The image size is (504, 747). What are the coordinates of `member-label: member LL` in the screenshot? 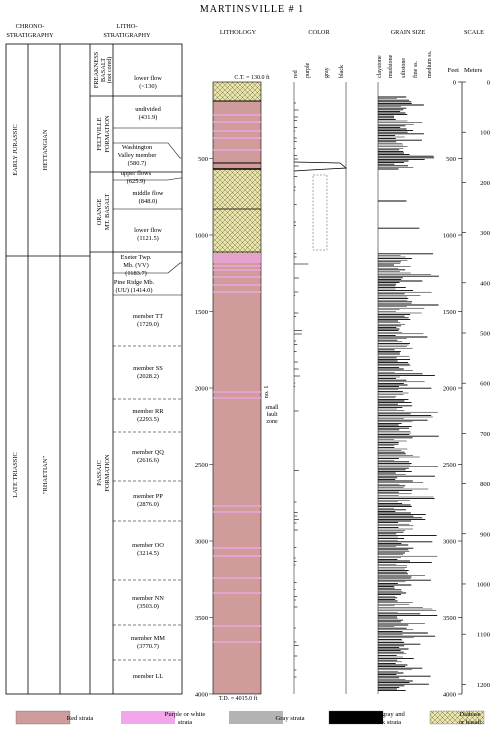 It's located at (148, 676).